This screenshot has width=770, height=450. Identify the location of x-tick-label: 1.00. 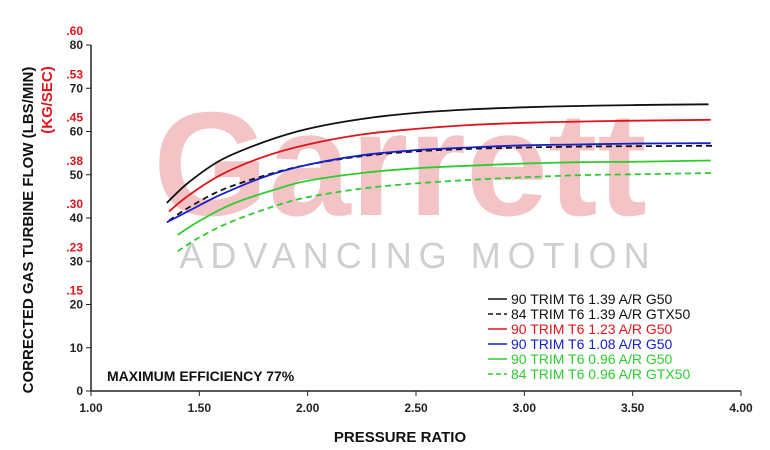
(91, 408).